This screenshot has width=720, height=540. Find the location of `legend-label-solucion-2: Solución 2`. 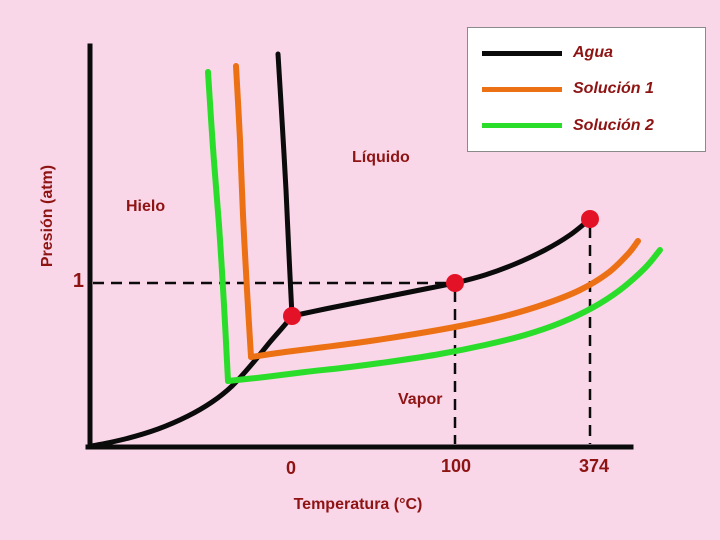

legend-label-solucion-2: Solución 2 is located at coordinates (613, 125).